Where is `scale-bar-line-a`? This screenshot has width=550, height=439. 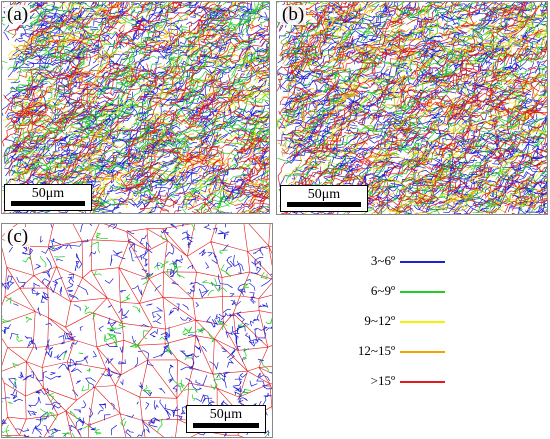
scale-bar-line-a is located at coordinates (48, 203).